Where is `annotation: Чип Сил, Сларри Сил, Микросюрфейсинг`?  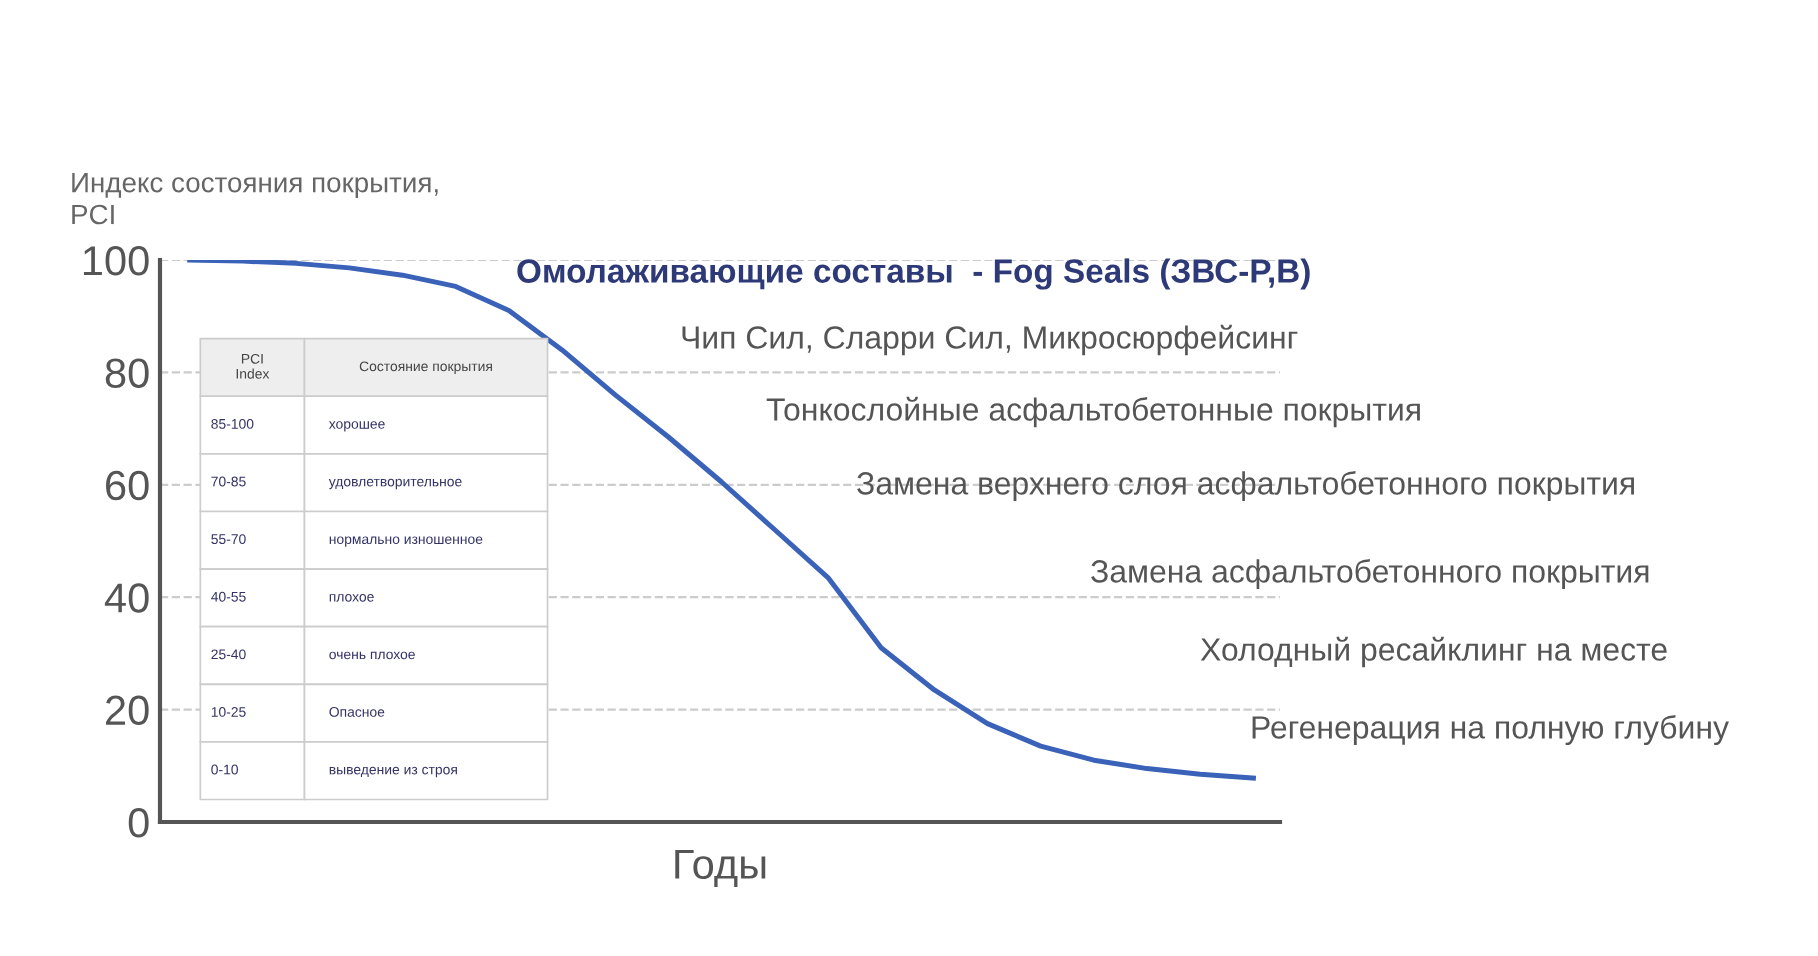 annotation: Чип Сил, Сларри Сил, Микросюрфейсинг is located at coordinates (990, 340).